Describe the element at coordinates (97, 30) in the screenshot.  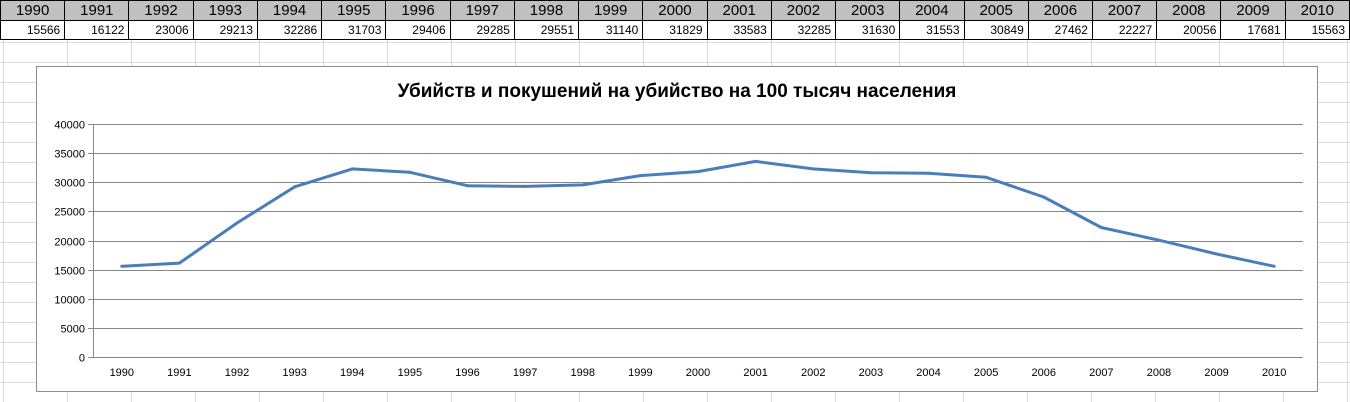
I see `value-cell: 16122` at that location.